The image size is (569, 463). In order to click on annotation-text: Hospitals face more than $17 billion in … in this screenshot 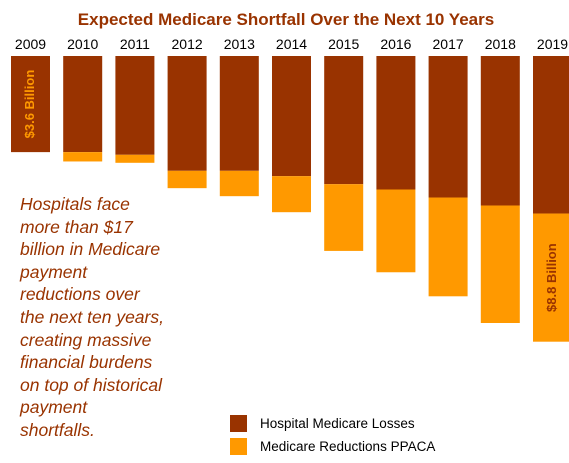, I will do `click(92, 317)`.